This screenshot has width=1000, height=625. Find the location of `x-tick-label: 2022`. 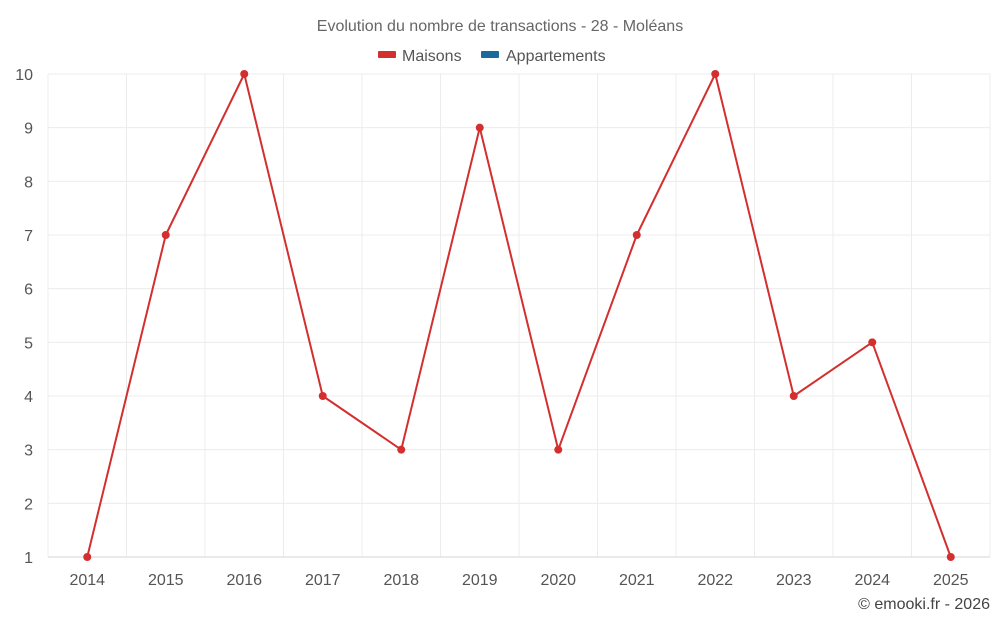

x-tick-label: 2022 is located at coordinates (715, 580).